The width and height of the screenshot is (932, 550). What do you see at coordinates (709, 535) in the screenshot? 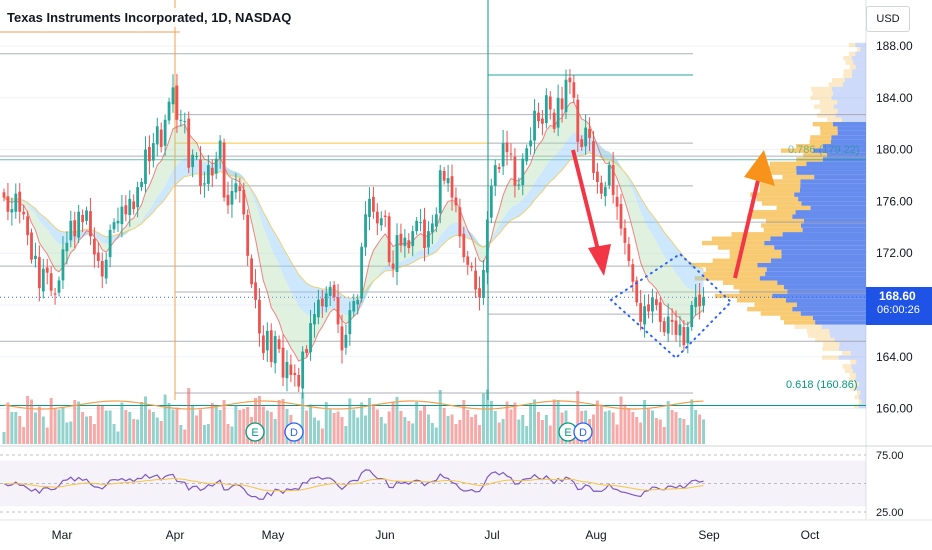
I see `time-tick-label: Sep` at bounding box center [709, 535].